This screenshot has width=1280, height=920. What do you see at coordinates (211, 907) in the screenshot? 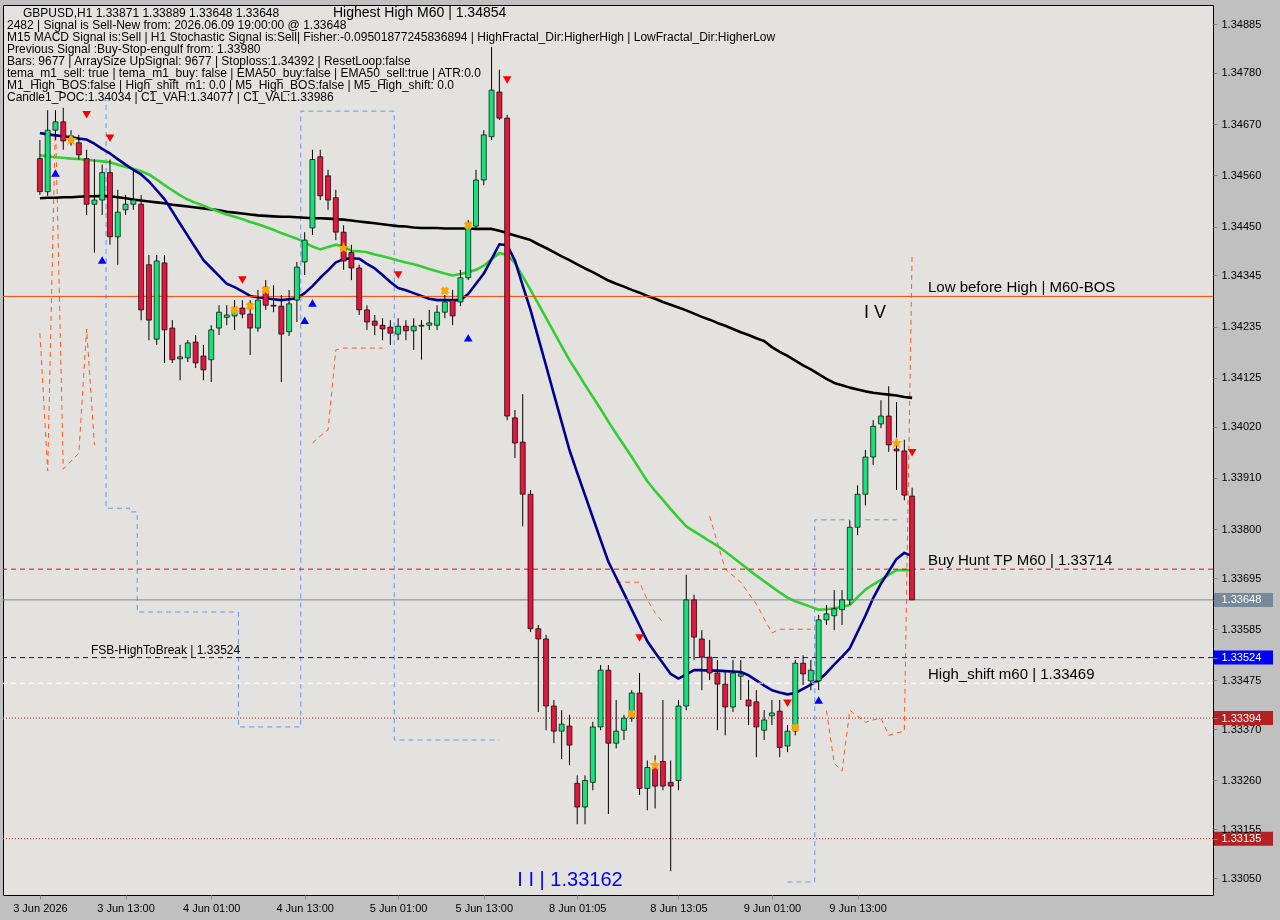
I see `x-tick-label: 4 Jun 01:00` at bounding box center [211, 907].